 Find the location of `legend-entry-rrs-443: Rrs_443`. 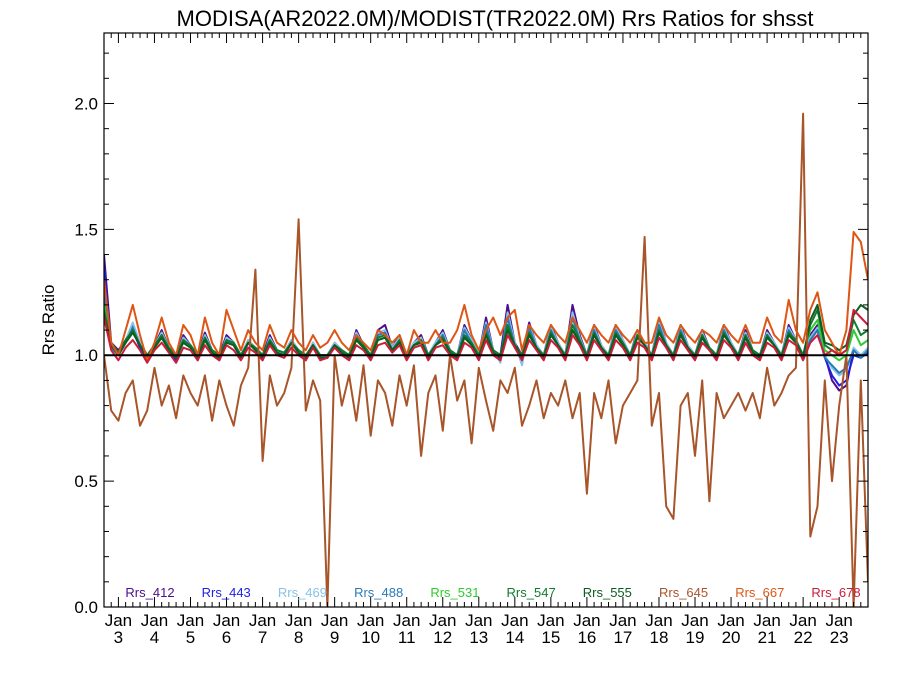

legend-entry-rrs-443: Rrs_443 is located at coordinates (226, 592).